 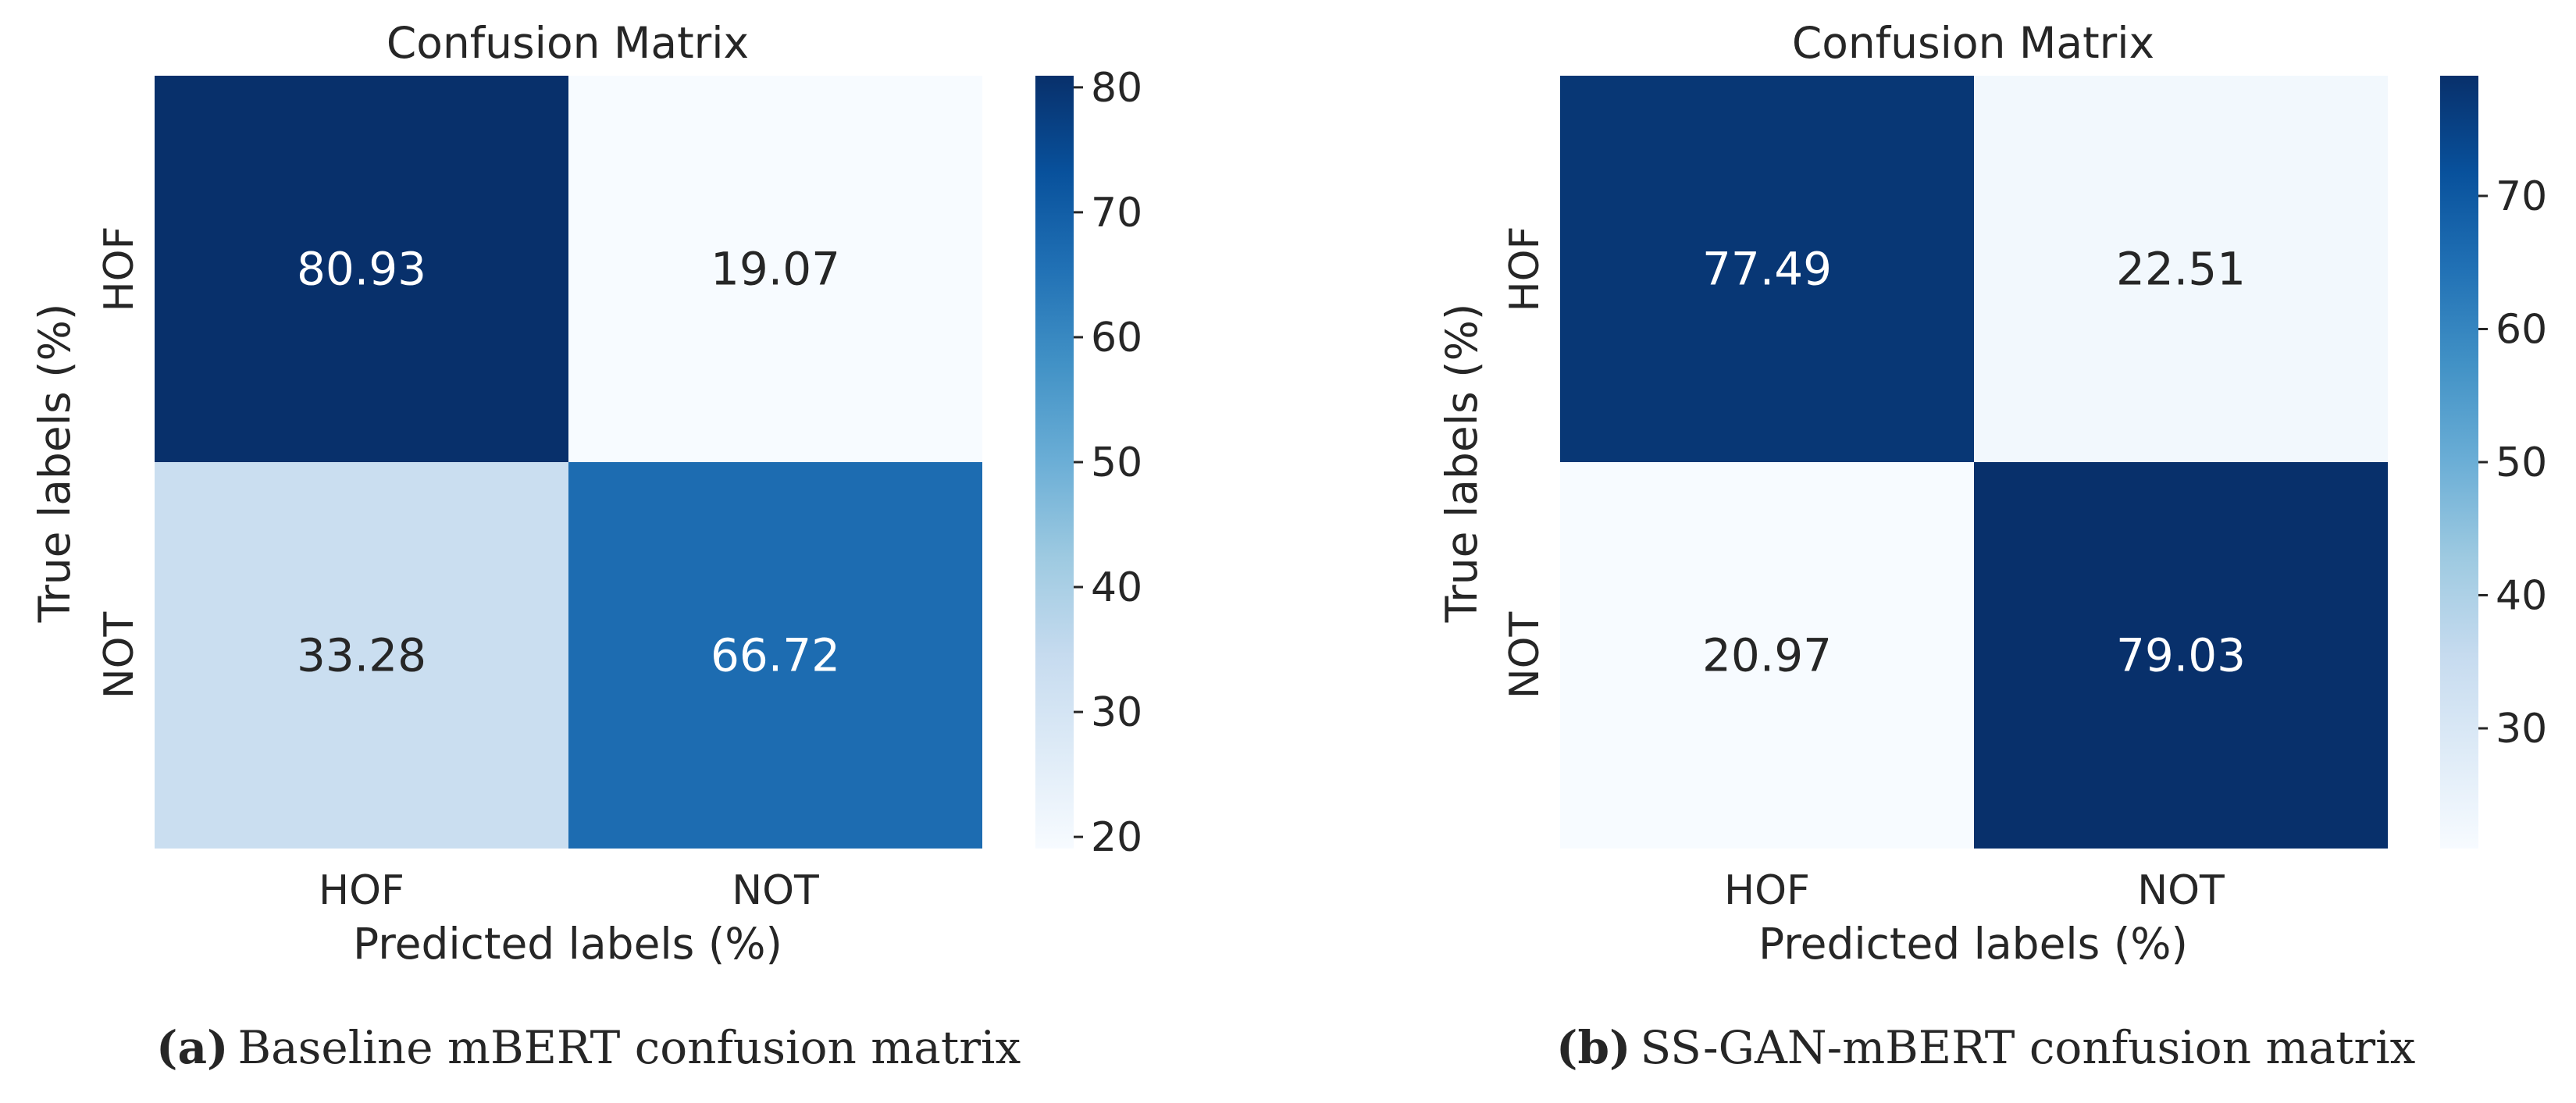 What do you see at coordinates (1593, 1047) in the screenshot?
I see `caption-letter: (b)` at bounding box center [1593, 1047].